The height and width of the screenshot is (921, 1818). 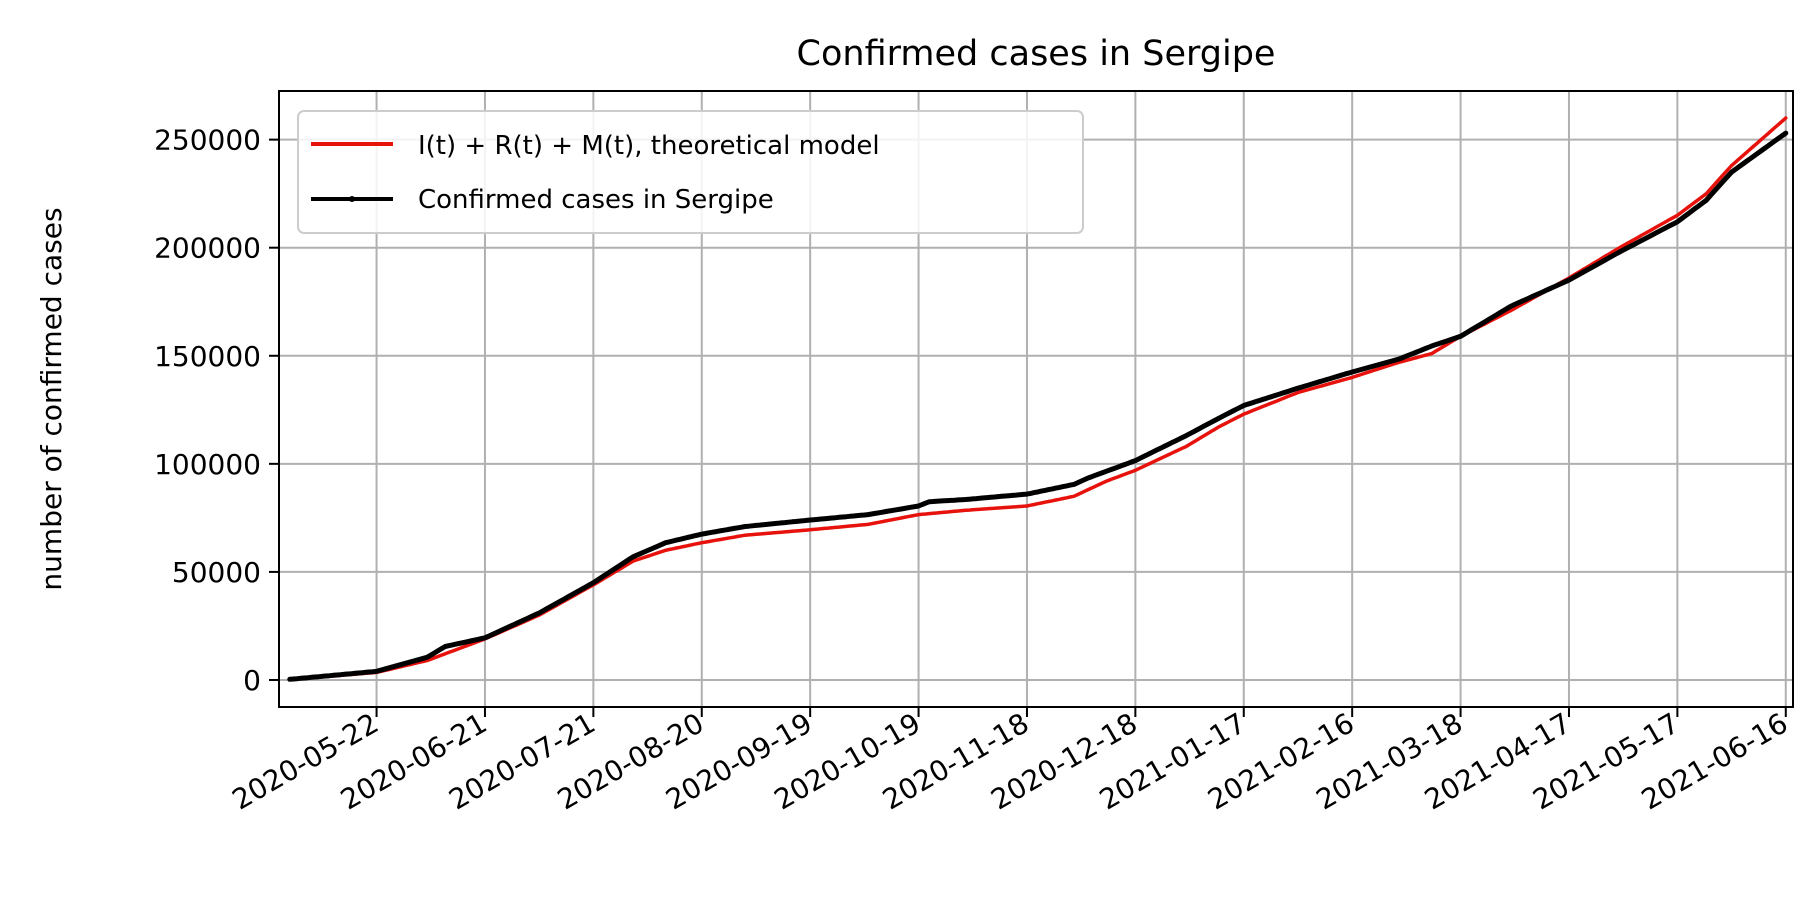 I want to click on y-tick-label: 150000, so click(x=207, y=356).